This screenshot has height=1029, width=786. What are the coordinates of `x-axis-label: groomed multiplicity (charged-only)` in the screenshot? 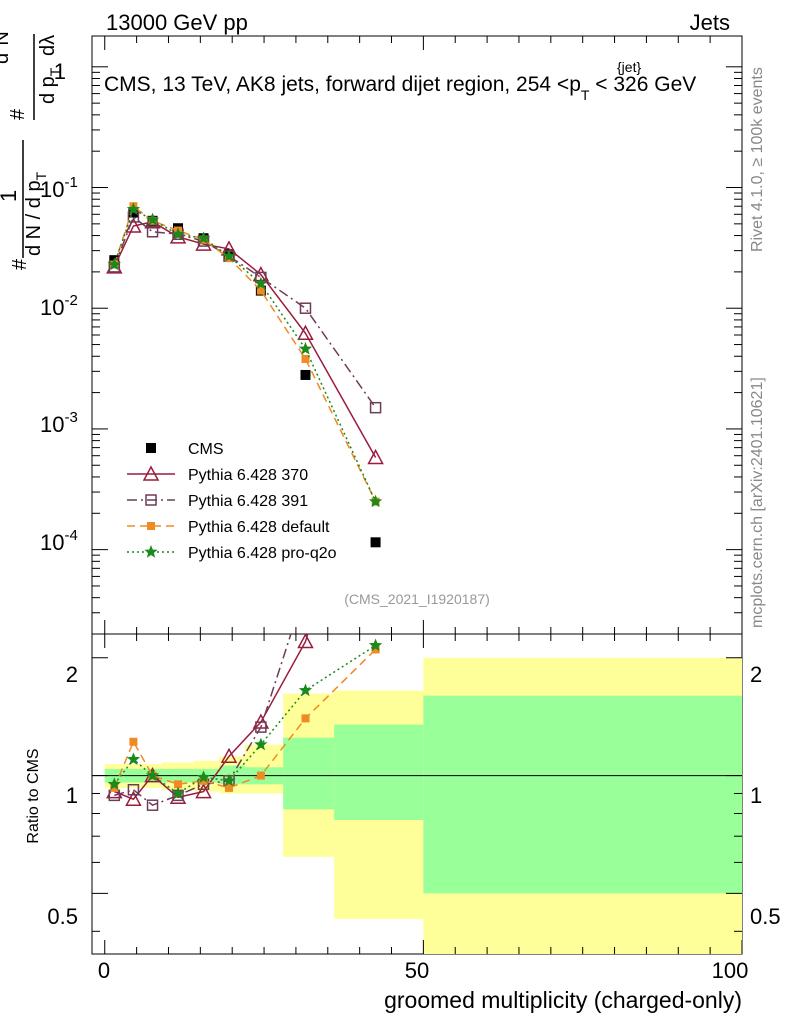 It's located at (563, 1000).